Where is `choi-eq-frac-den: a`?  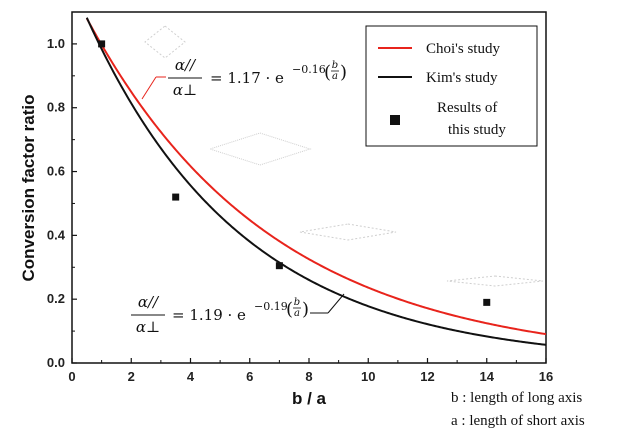 choi-eq-frac-den: a is located at coordinates (335, 76).